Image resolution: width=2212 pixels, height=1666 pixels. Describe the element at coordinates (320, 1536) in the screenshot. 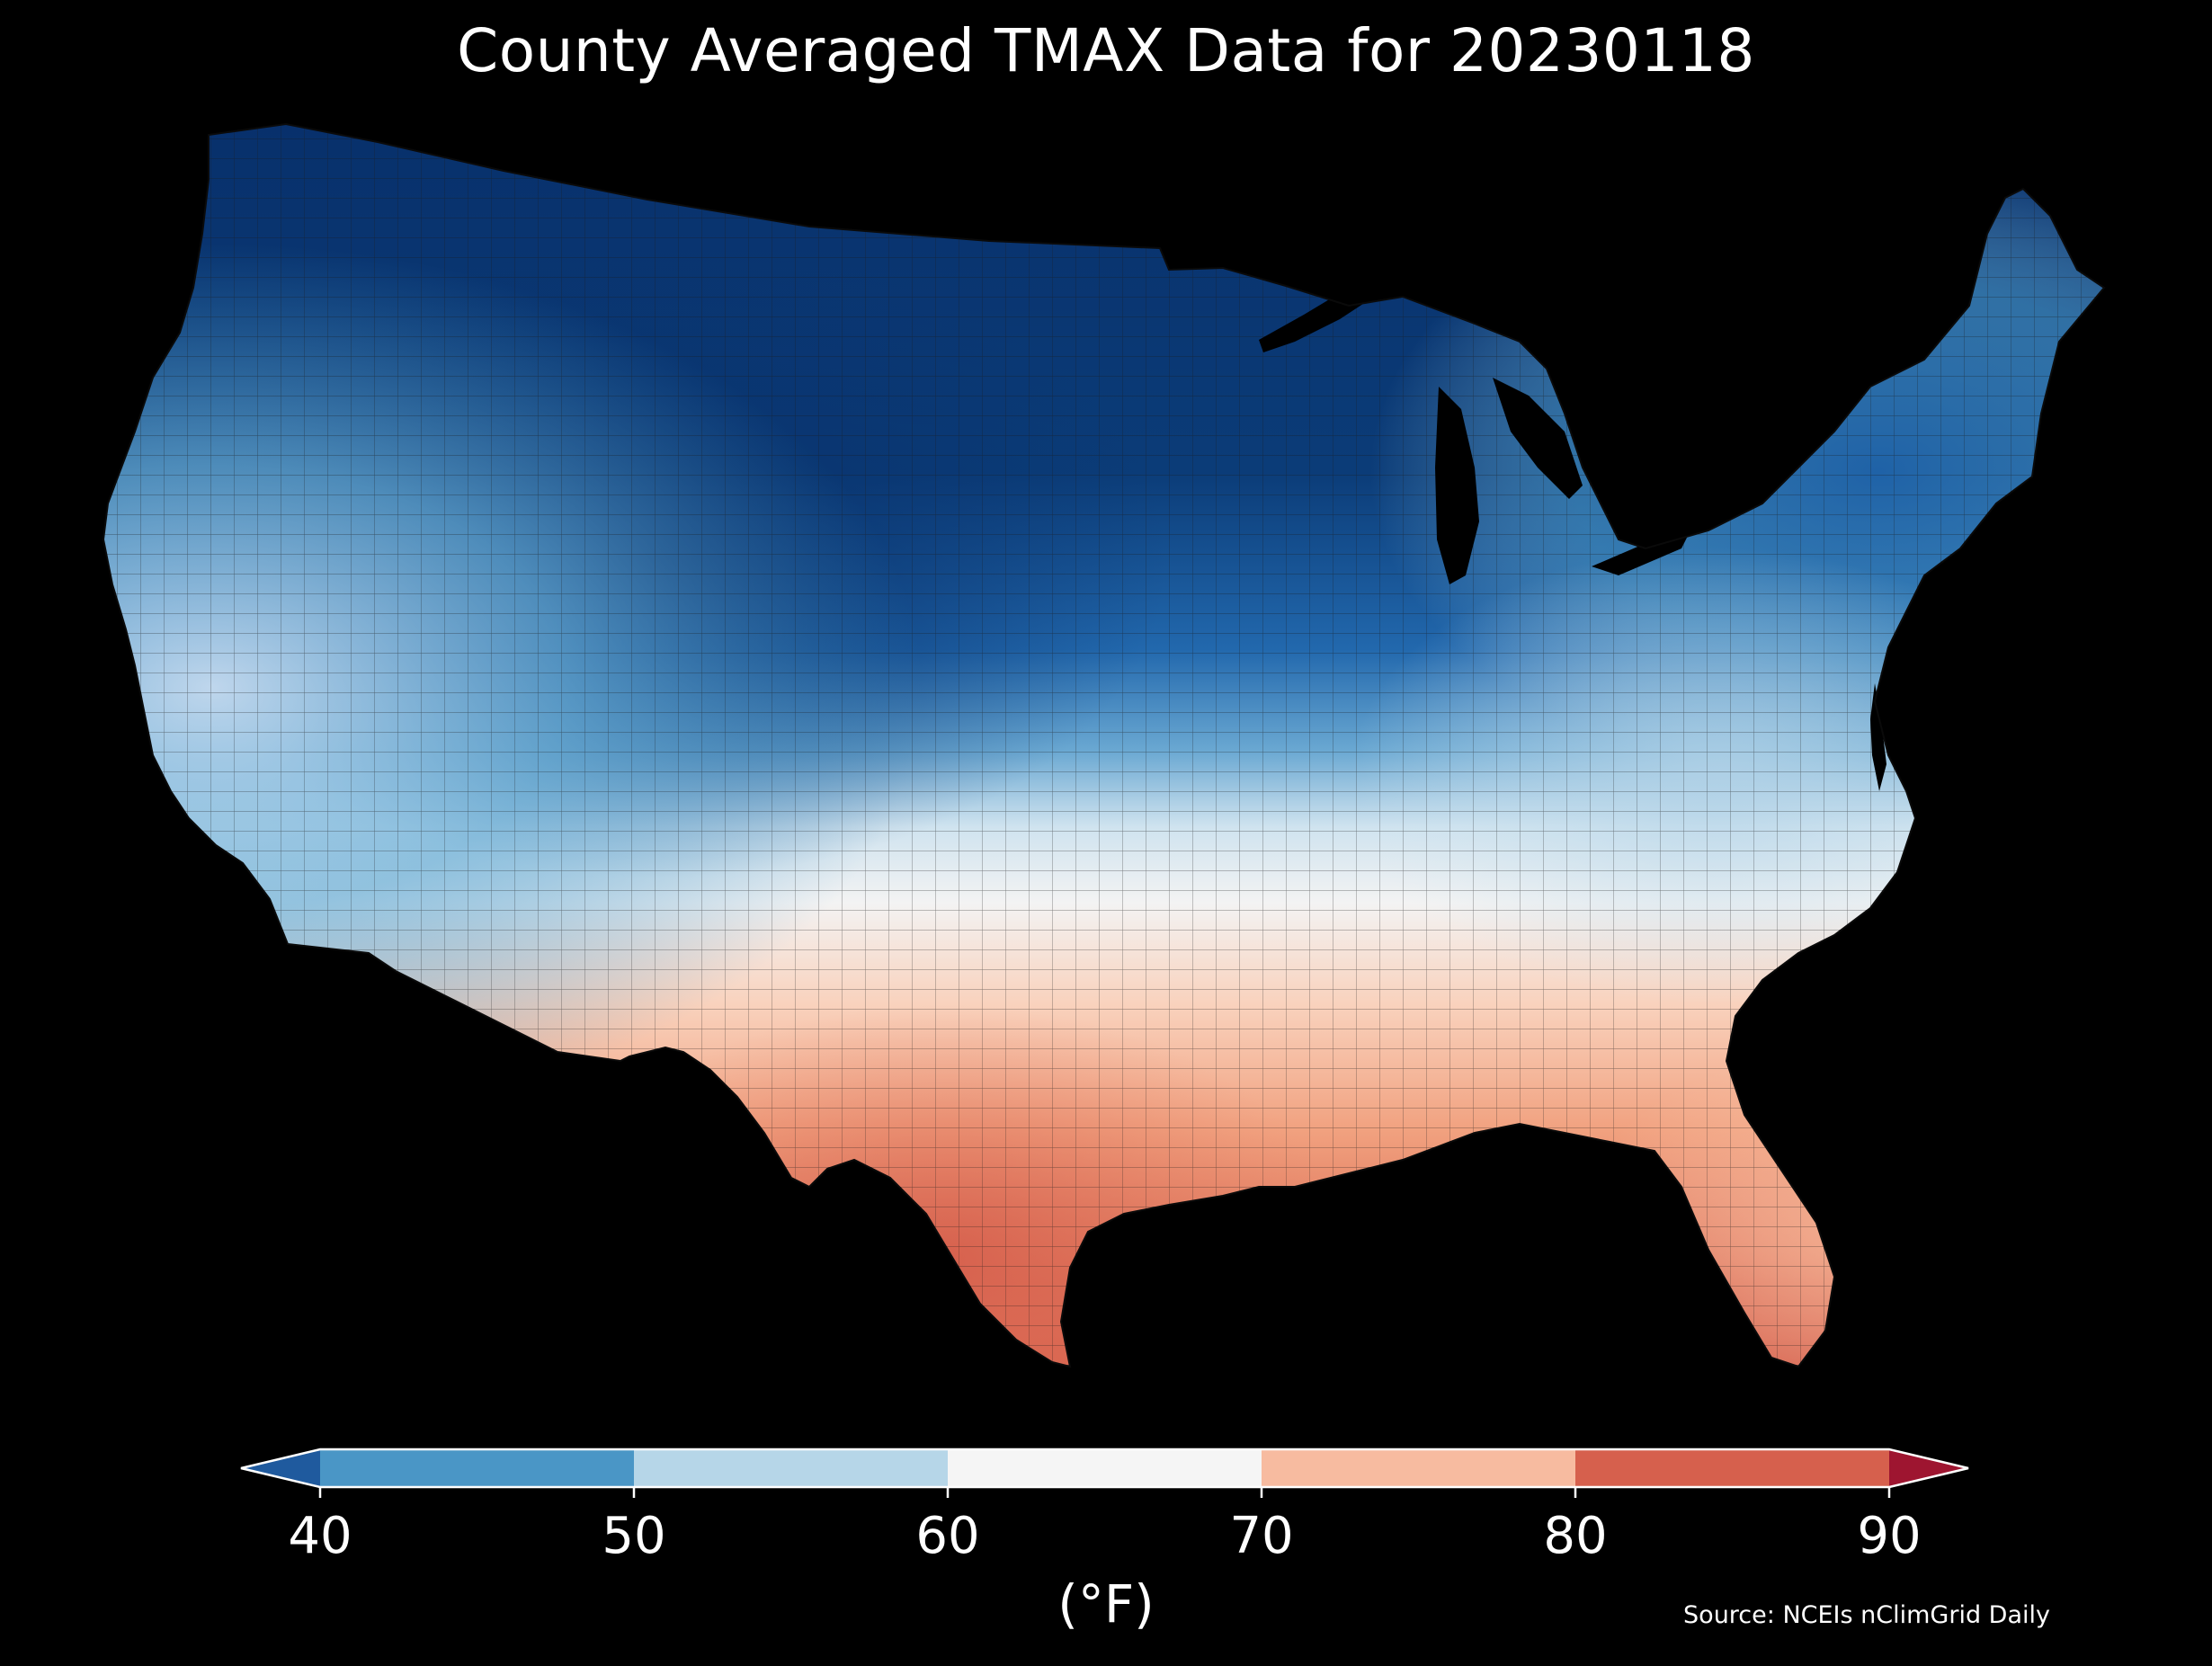

I see `tick-label-40: 40` at that location.